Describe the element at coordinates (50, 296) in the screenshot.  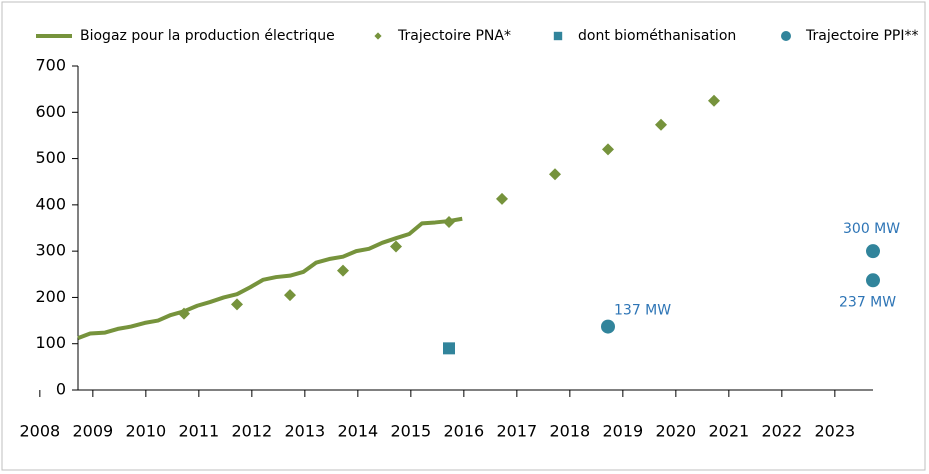
I see `y-tick-label: 200` at that location.